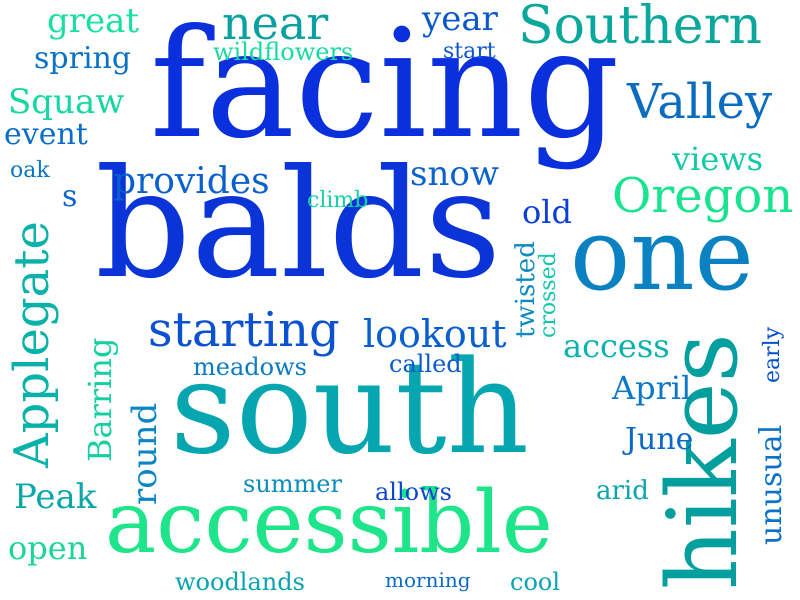 The image size is (800, 600). I want to click on word-squaw: Squaw, so click(66, 102).